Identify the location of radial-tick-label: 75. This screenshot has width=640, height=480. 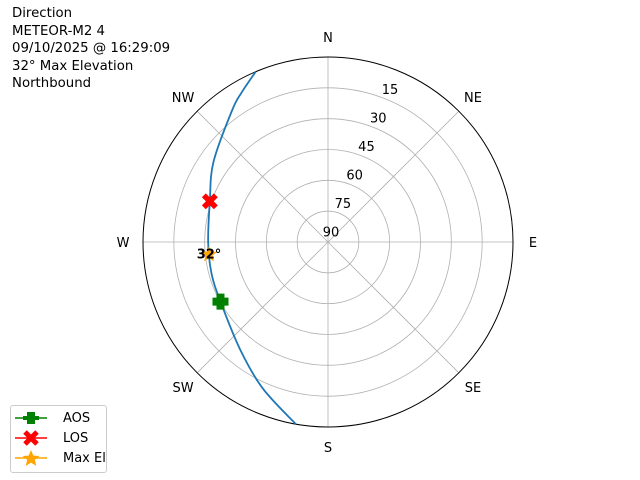
(343, 204).